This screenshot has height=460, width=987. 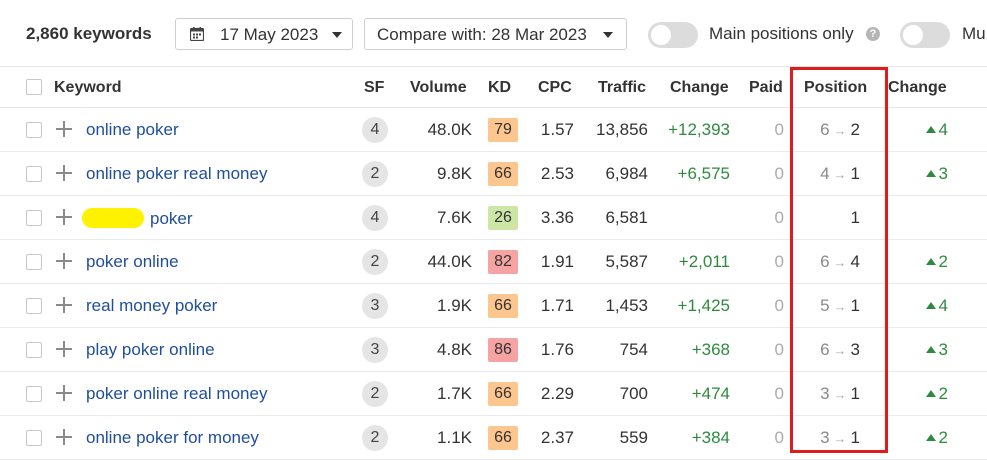 I want to click on table-row: poker online 2 44.0K 82 1.91 5,587 +2,011 0 6 → 4 2, so click(x=493, y=262).